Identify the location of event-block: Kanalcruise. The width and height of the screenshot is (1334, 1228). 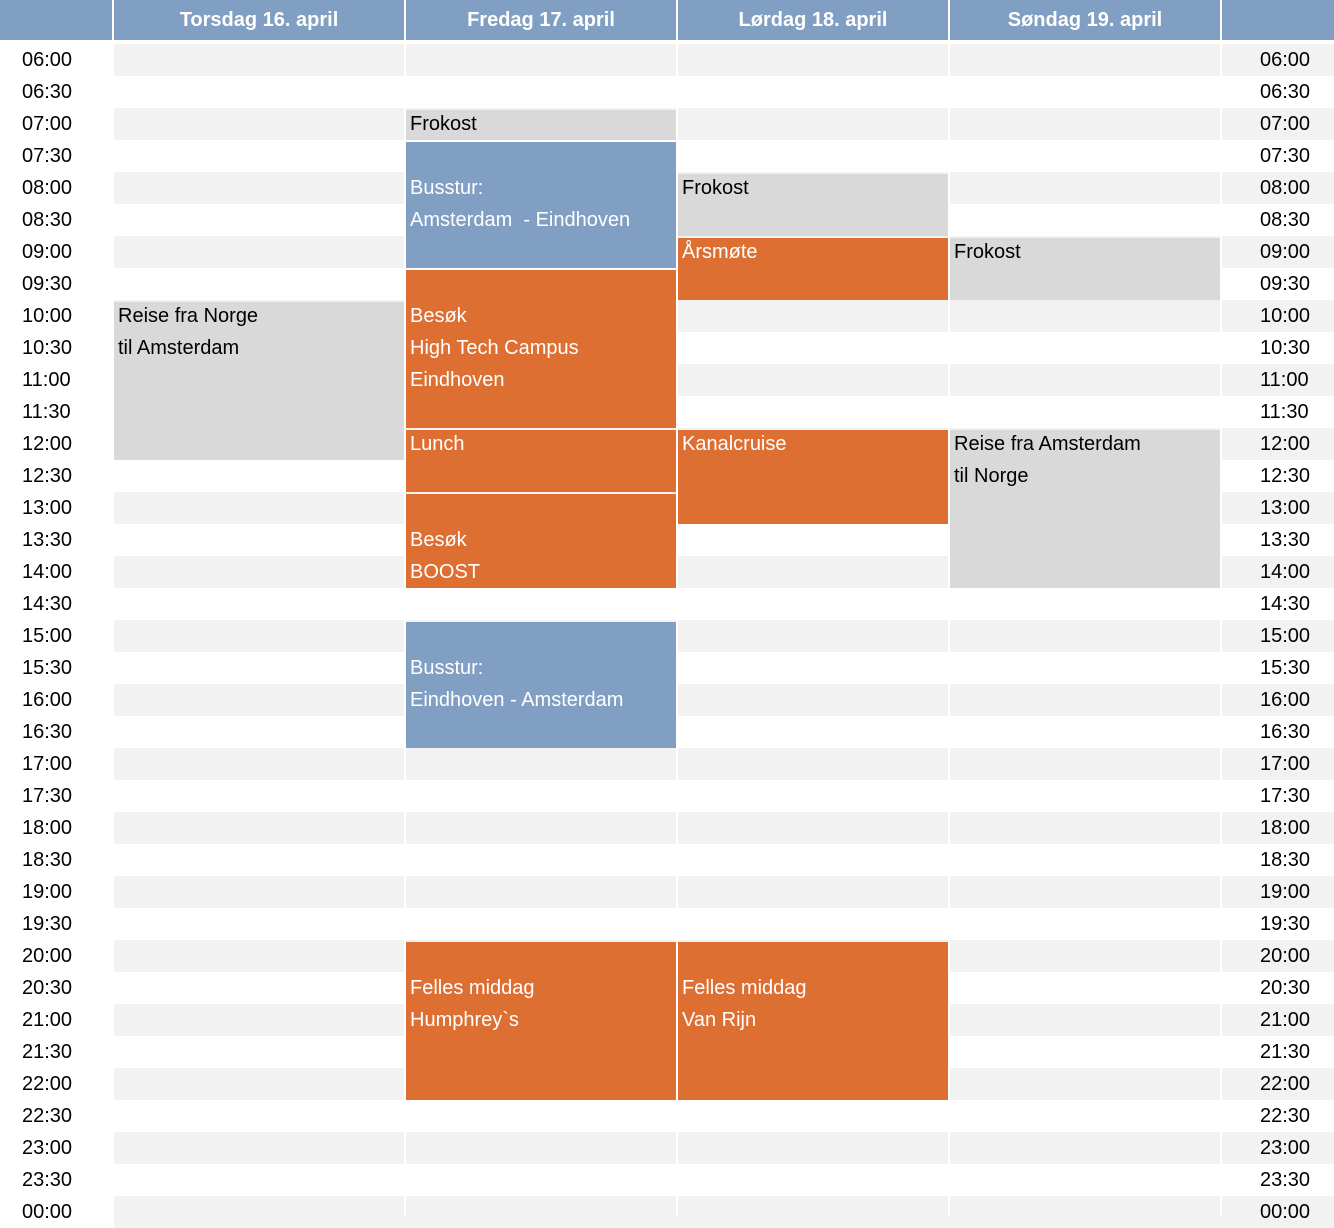
(813, 477).